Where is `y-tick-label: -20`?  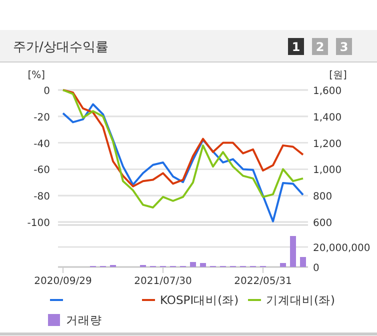
y-tick-label: -20 is located at coordinates (42, 118).